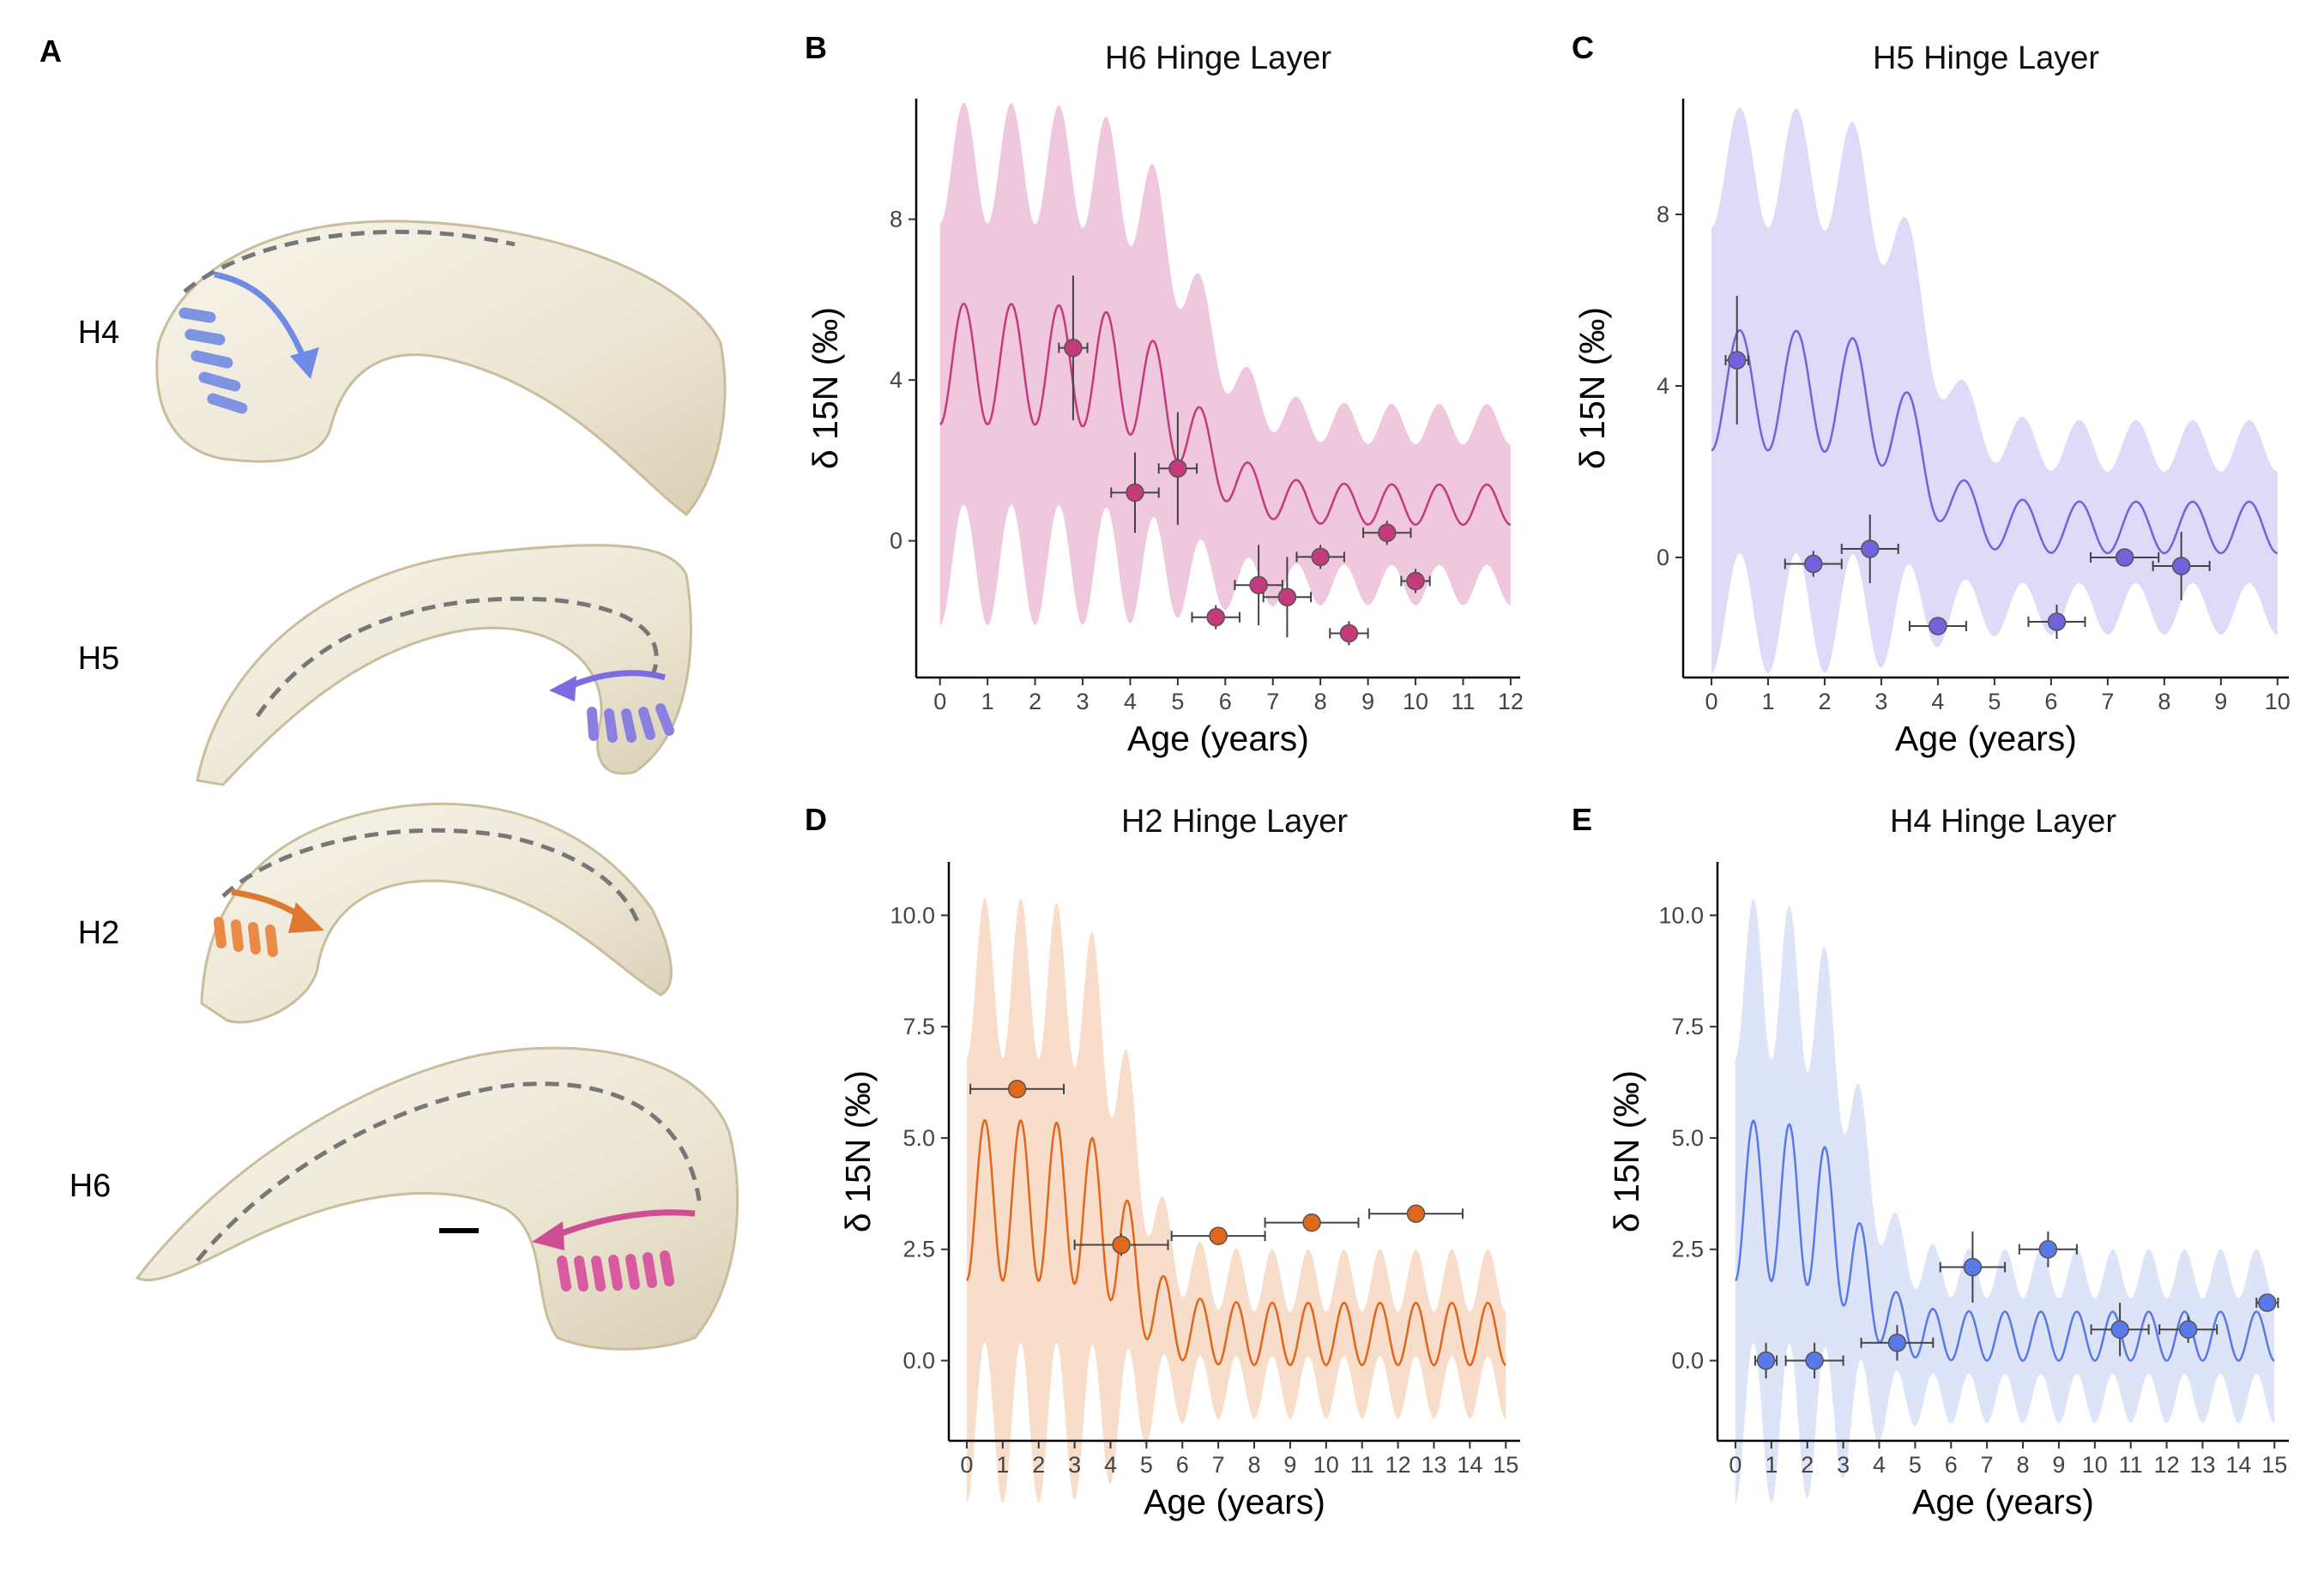  Describe the element at coordinates (1147, 1465) in the screenshot. I see `chart-d-x-tick-label: 5` at that location.